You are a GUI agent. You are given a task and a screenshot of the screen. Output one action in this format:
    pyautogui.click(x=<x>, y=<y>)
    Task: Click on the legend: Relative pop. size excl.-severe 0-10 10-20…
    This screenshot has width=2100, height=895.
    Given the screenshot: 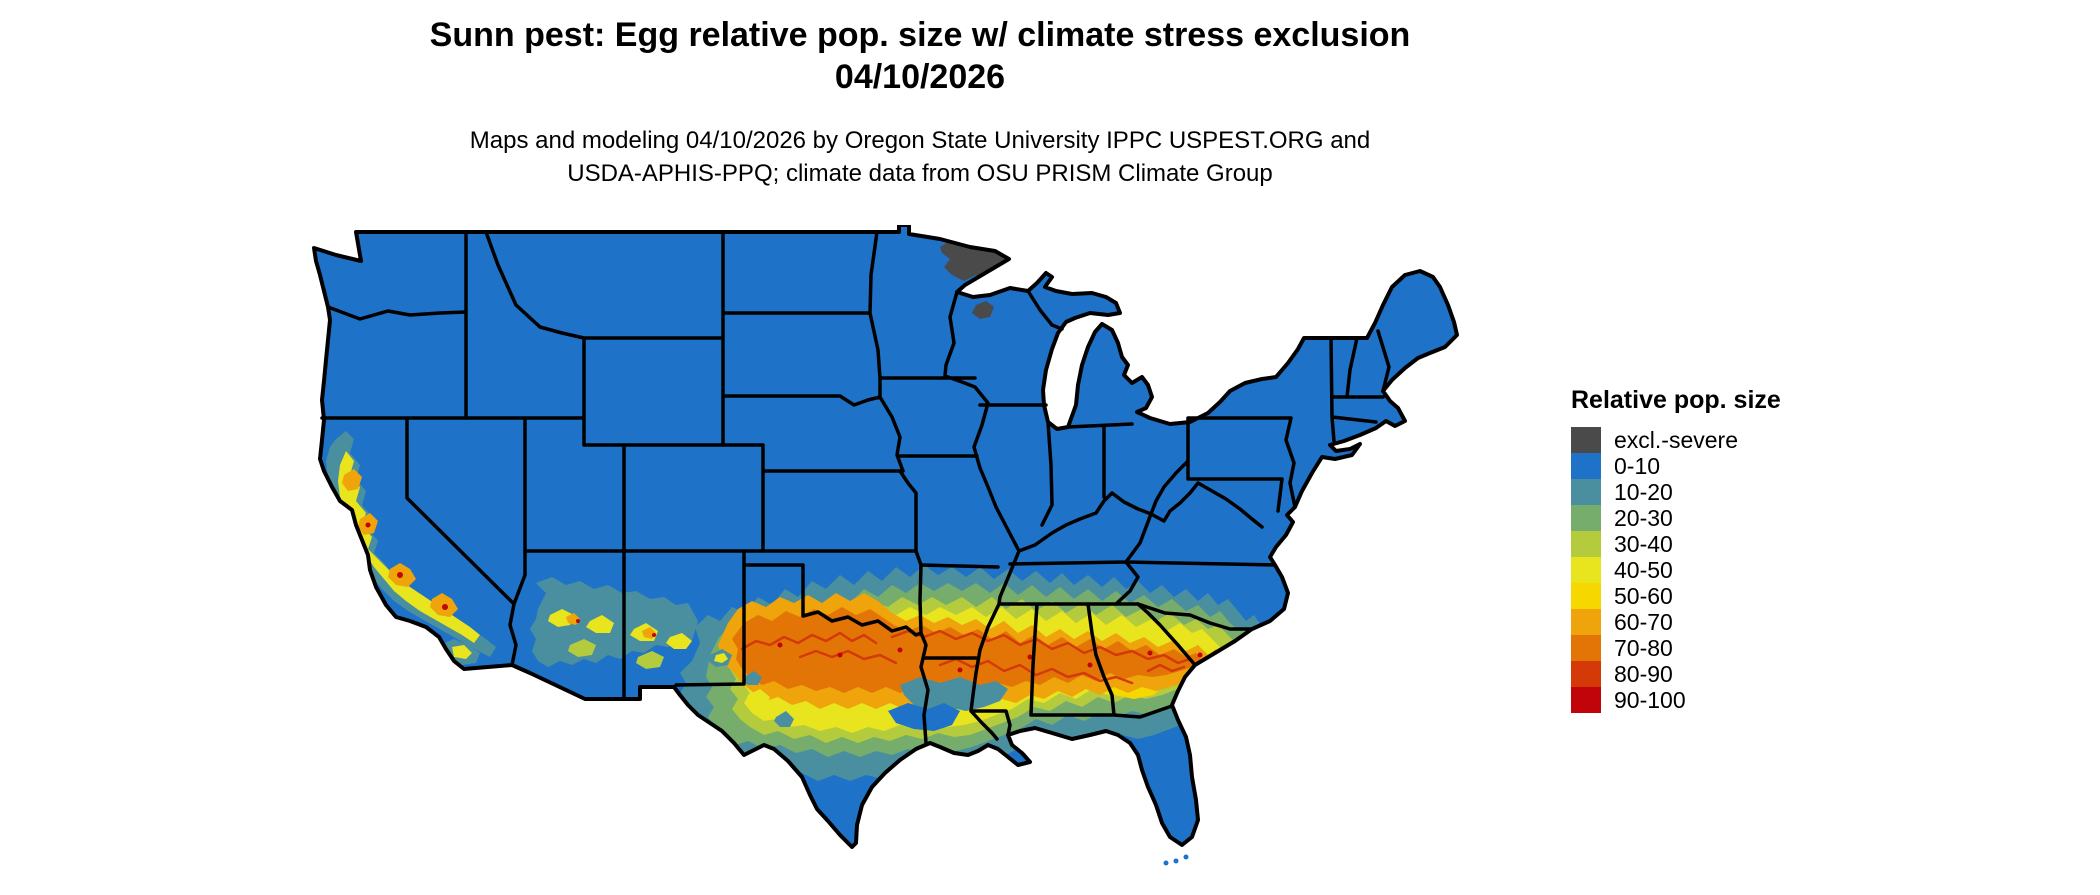 What is the action you would take?
    pyautogui.click(x=1676, y=549)
    